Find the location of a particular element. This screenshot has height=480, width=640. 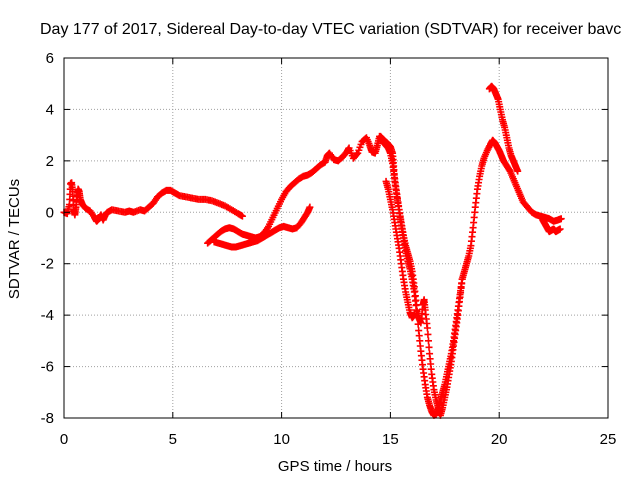

x-tick-label: 25 is located at coordinates (608, 439).